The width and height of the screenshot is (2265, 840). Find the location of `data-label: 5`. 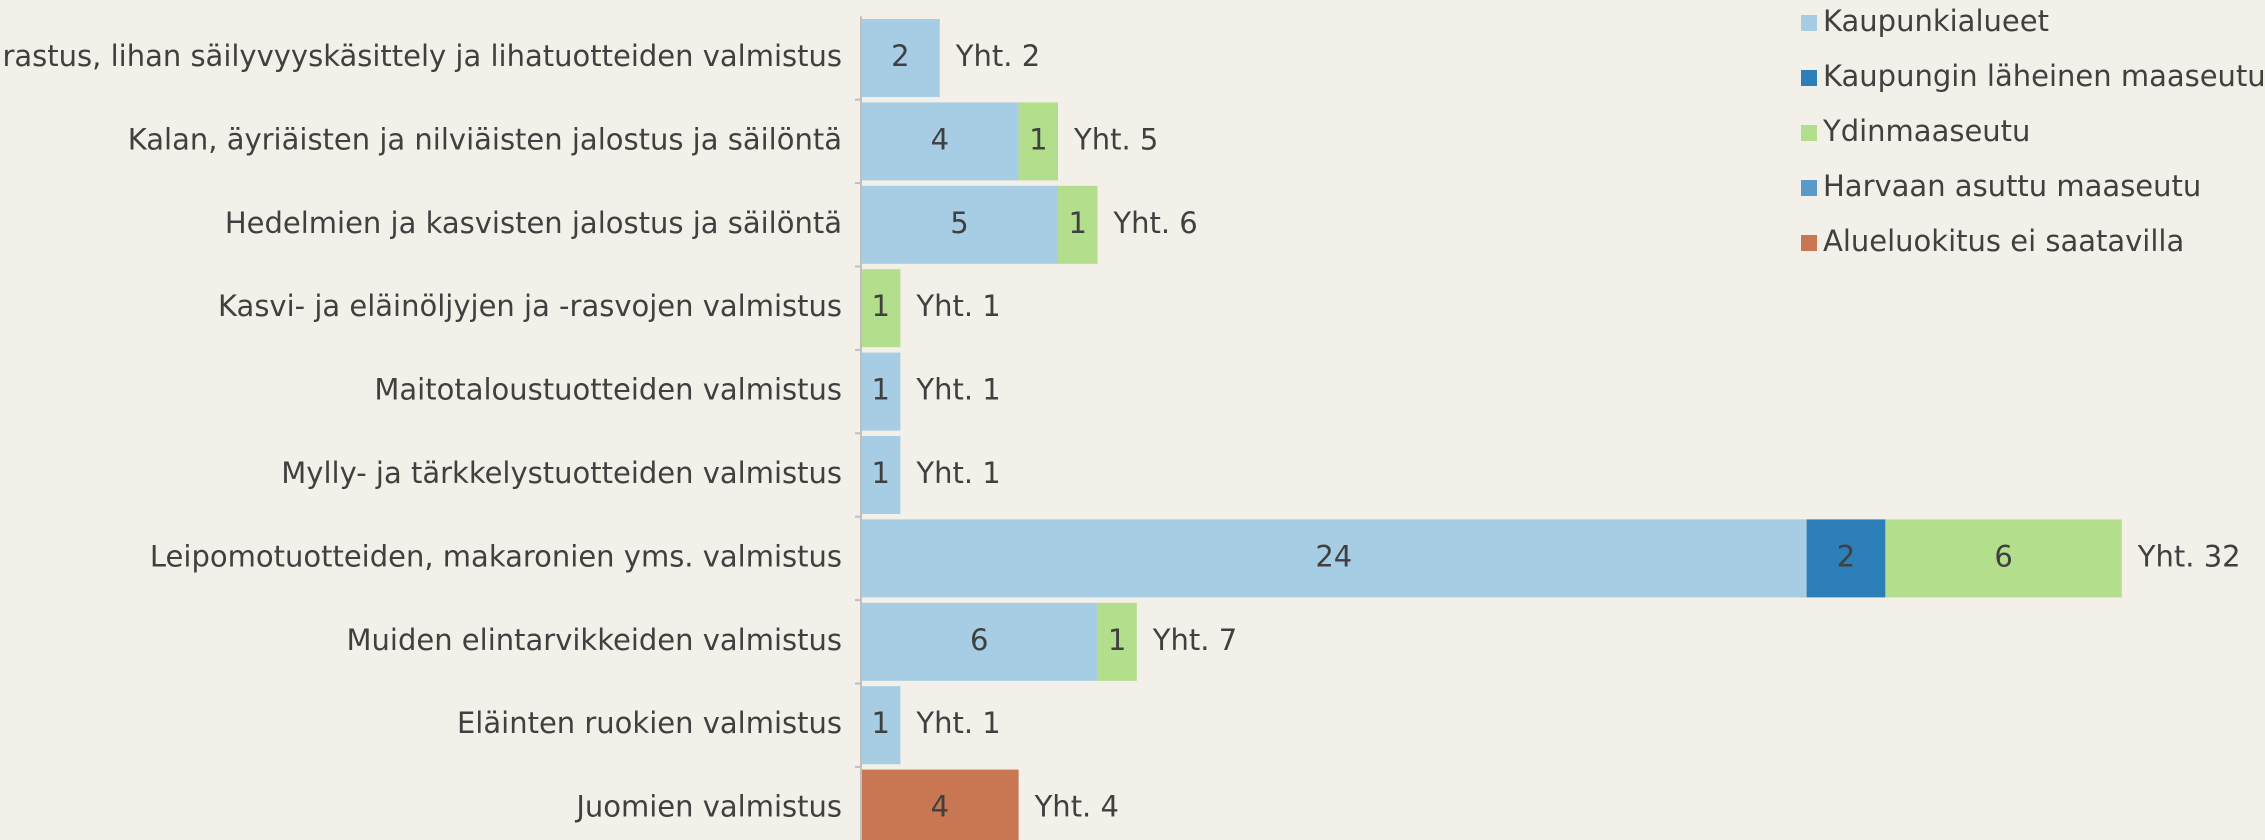

data-label: 5 is located at coordinates (959, 223).